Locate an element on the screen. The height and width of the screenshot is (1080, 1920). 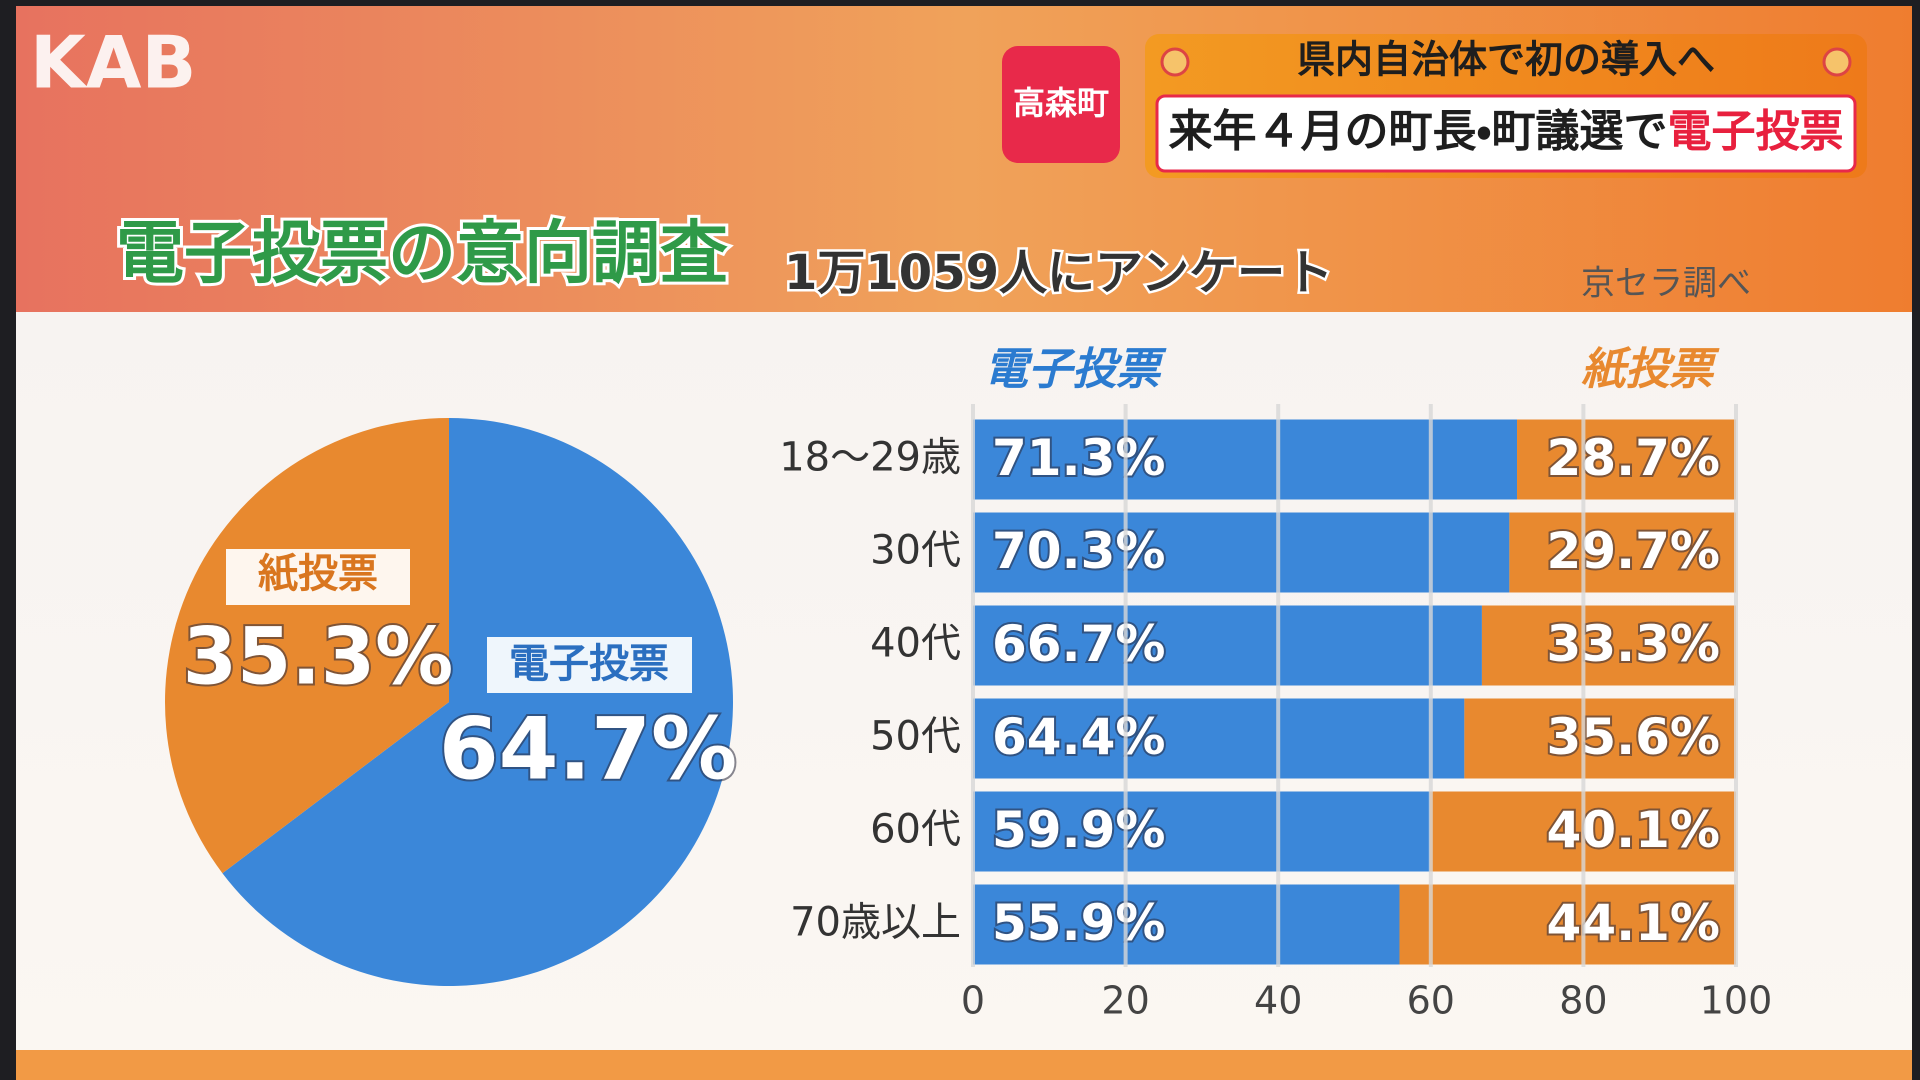
pie-category-label: 電子投票 is located at coordinates (589, 664).